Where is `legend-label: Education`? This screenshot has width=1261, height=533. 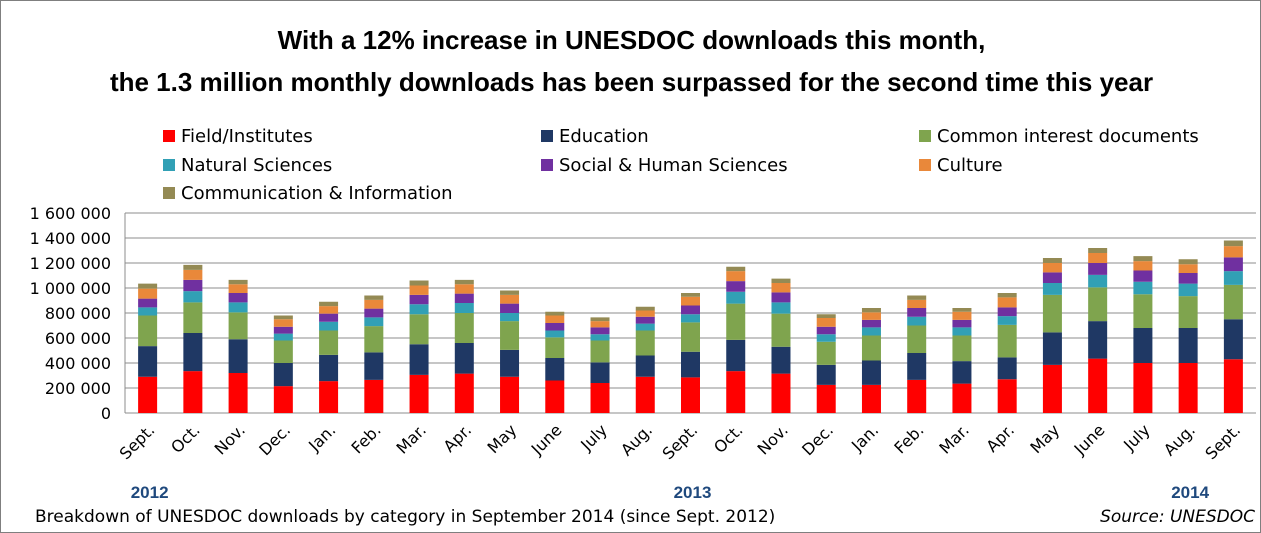
legend-label: Education is located at coordinates (604, 136).